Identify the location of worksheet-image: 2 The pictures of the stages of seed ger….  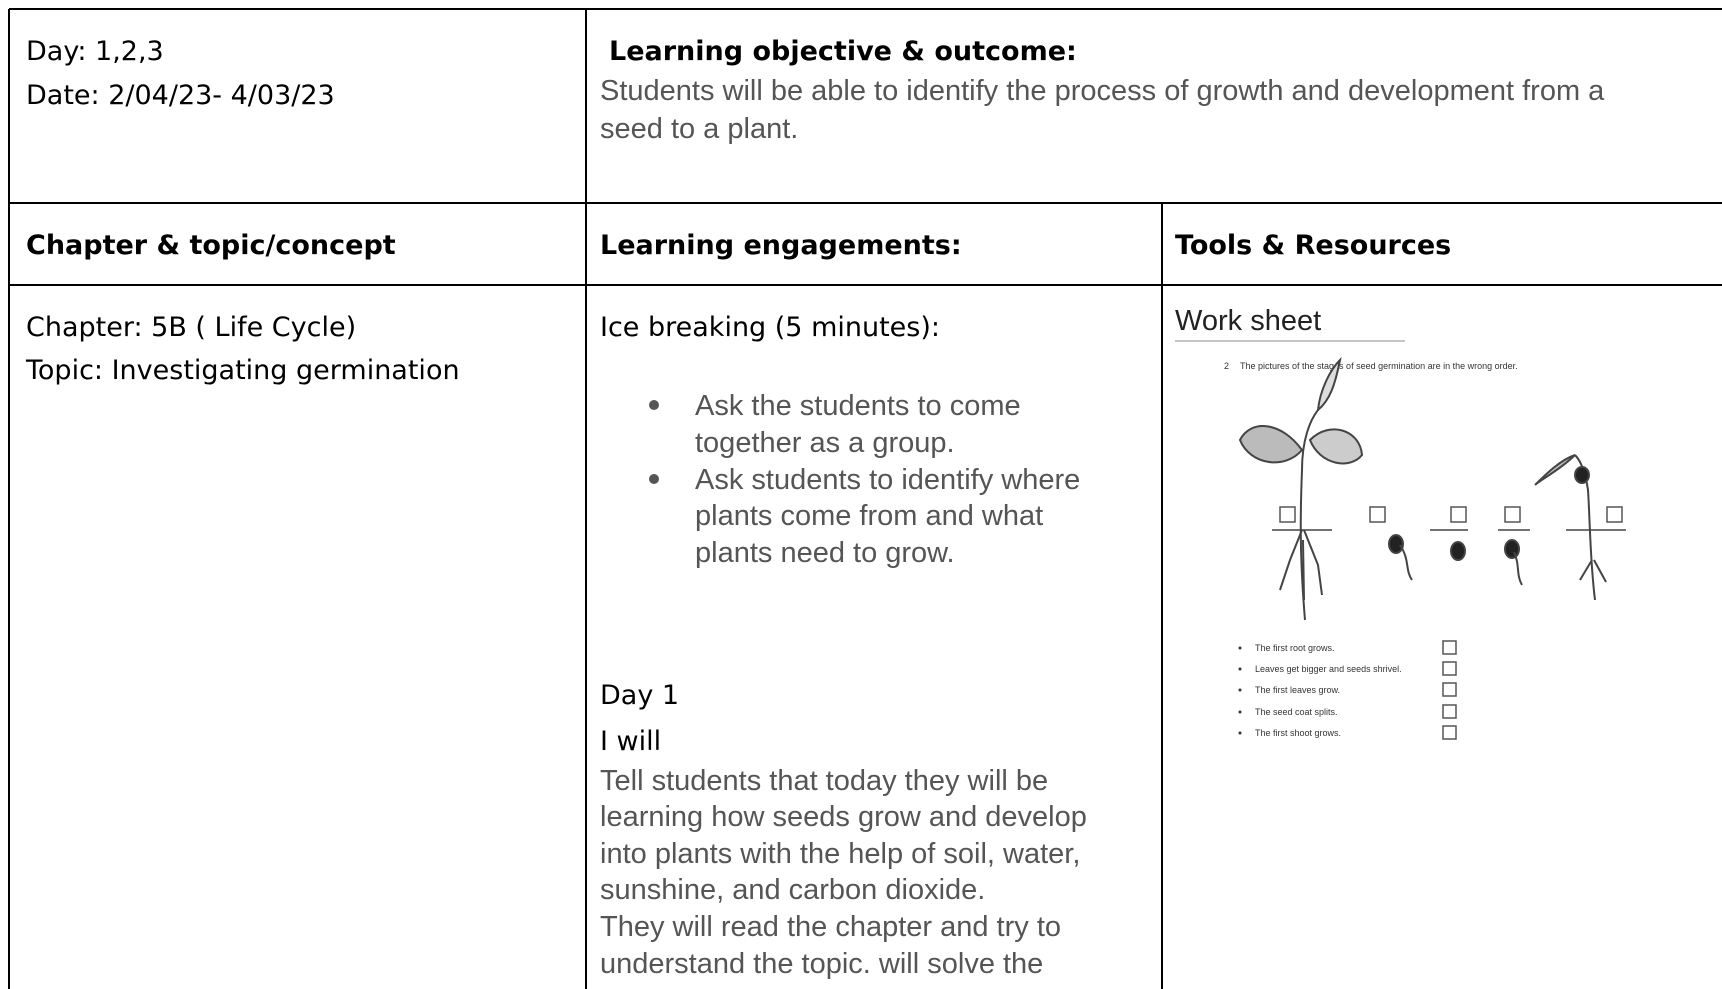
(1425, 548).